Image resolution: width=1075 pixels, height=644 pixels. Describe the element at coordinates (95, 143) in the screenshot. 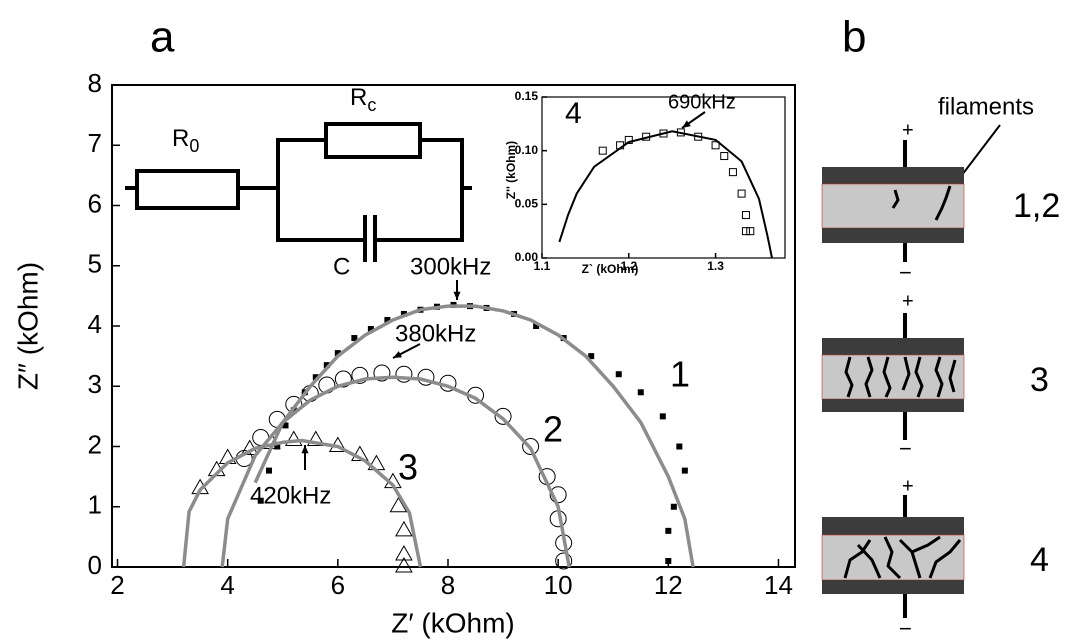

I see `y-tick-label: 7` at that location.